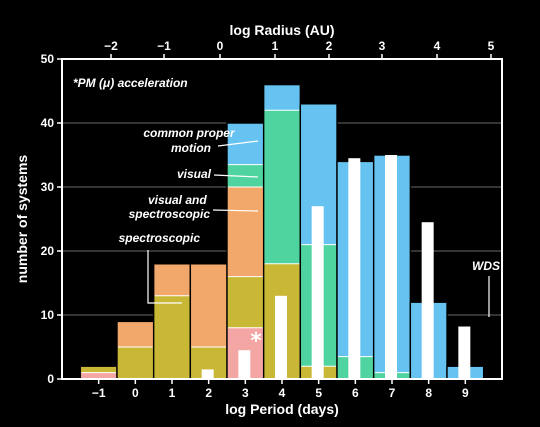 The height and width of the screenshot is (427, 540). Describe the element at coordinates (220, 46) in the screenshot. I see `top-tick-label-2: 0` at that location.